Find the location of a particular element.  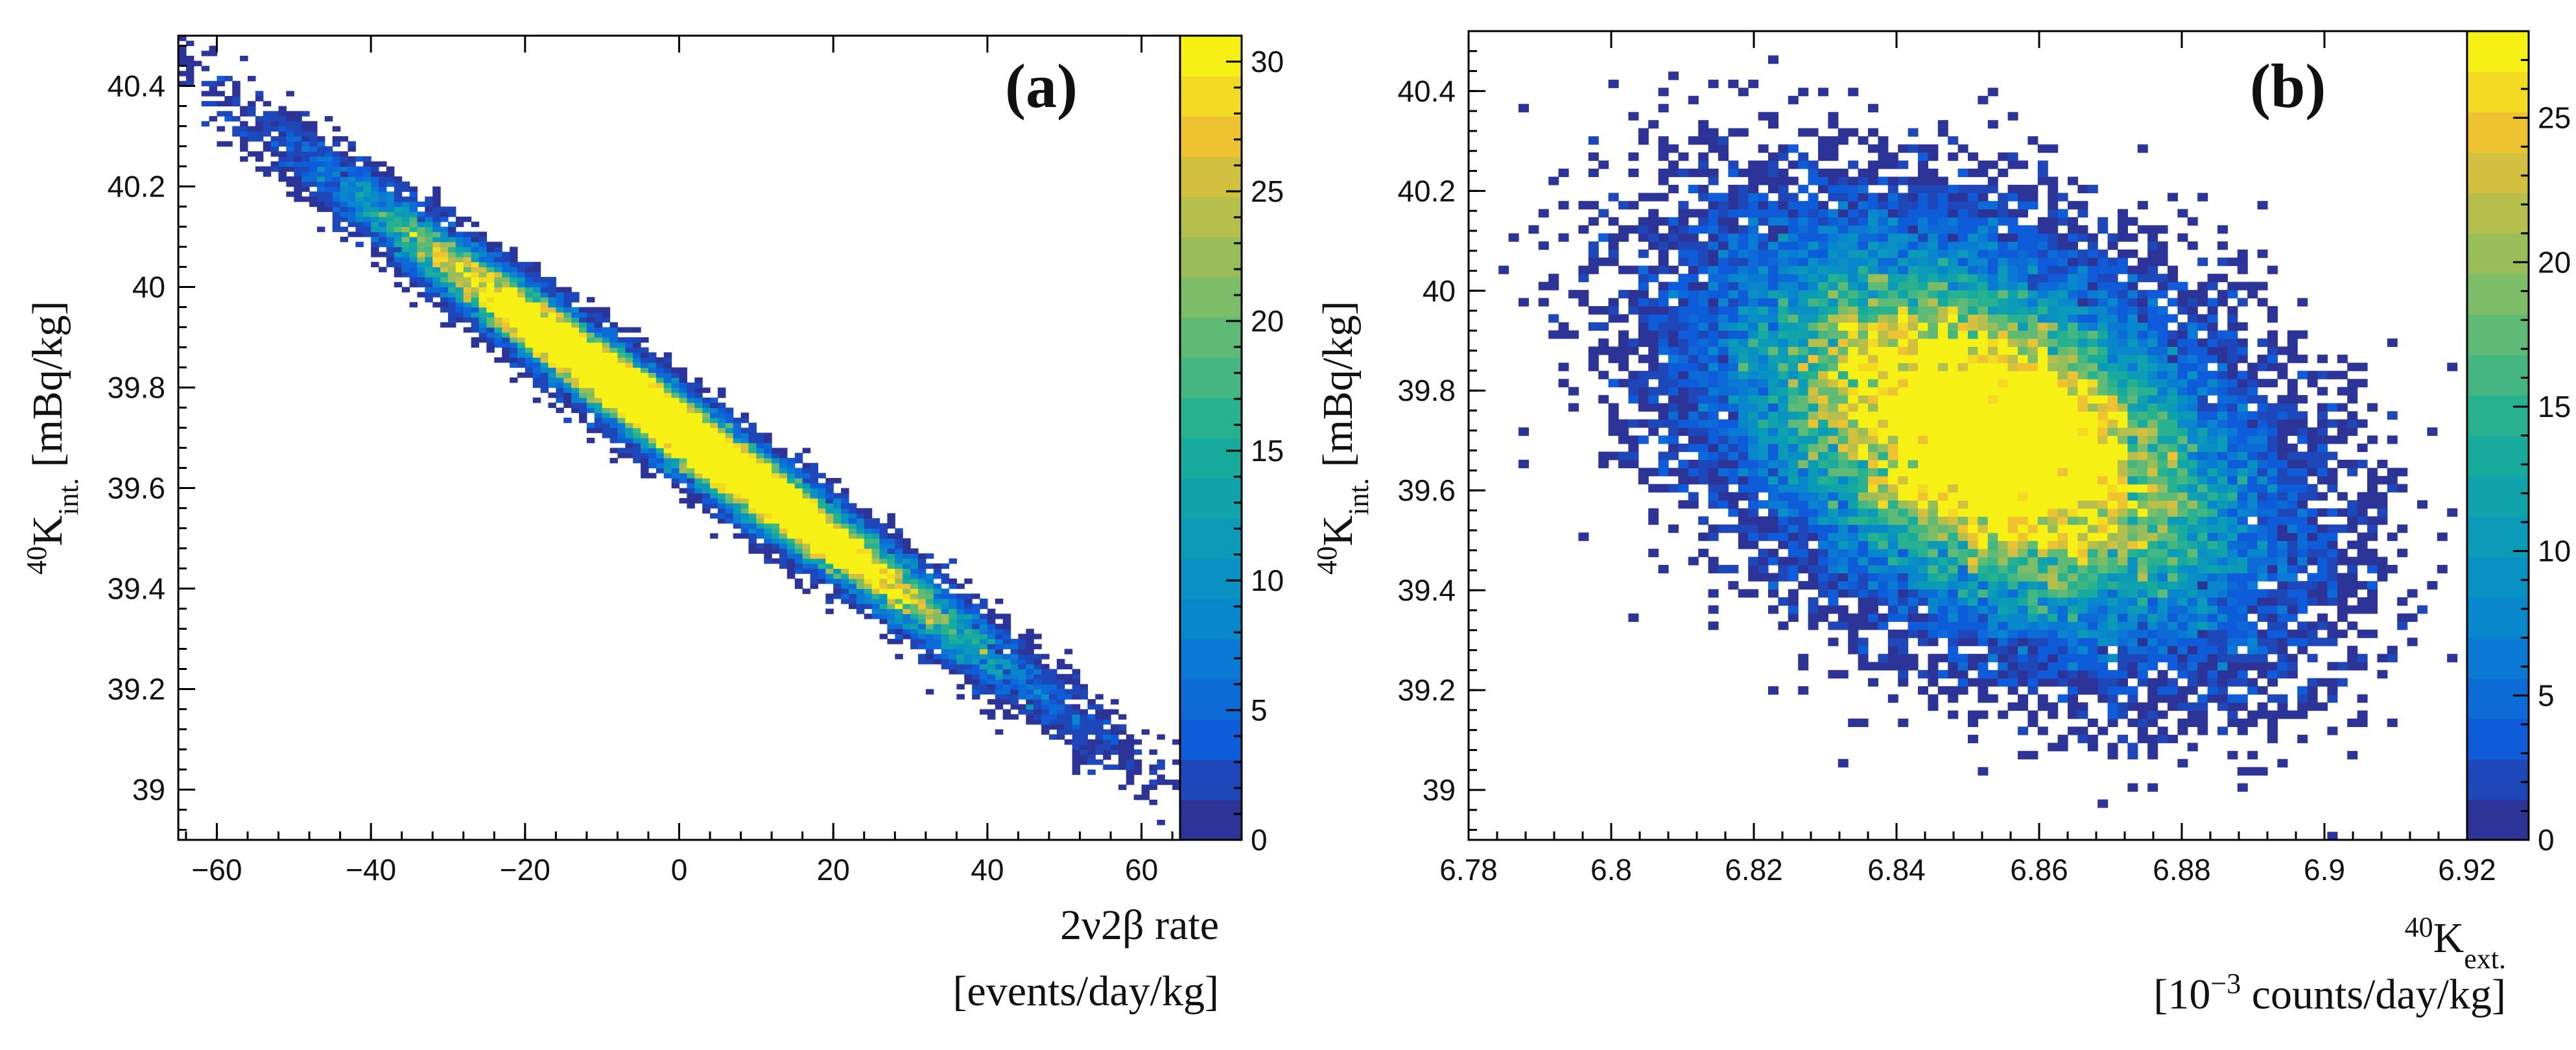

colorbar-tick-label: 25 is located at coordinates (1267, 191).